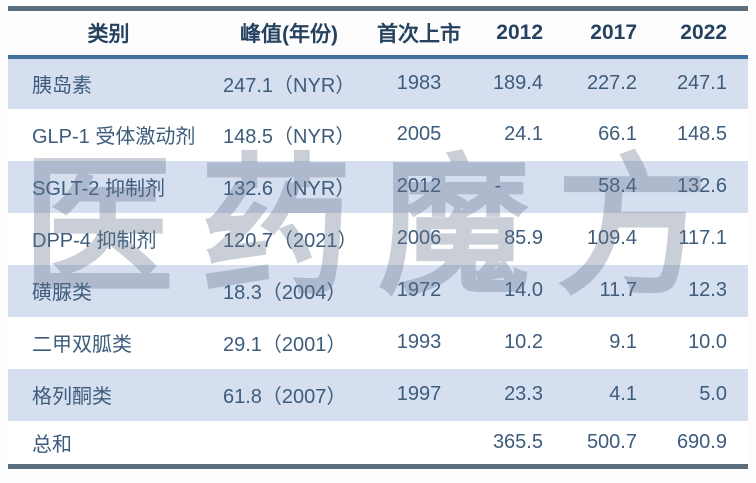  Describe the element at coordinates (285, 397) in the screenshot. I see `cell-peak: 61.8（2007）` at that location.